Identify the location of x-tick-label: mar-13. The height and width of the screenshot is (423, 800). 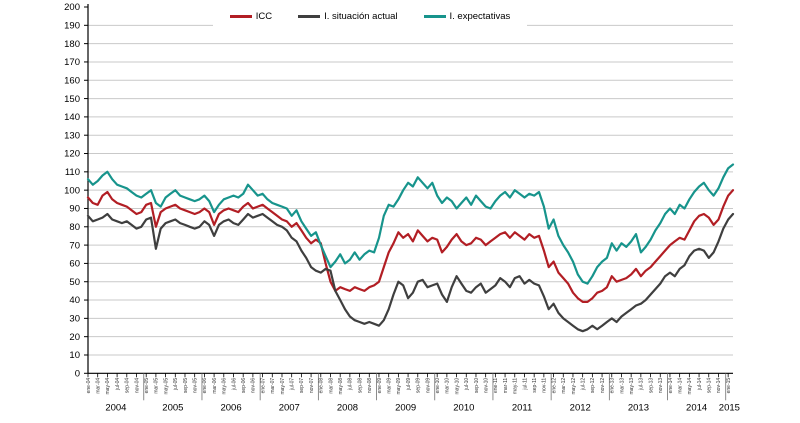
(622, 386).